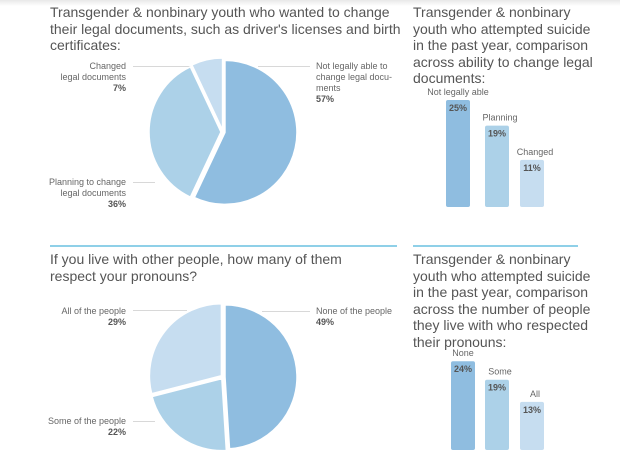  Describe the element at coordinates (497, 388) in the screenshot. I see `bar2-value-1: 19%` at that location.